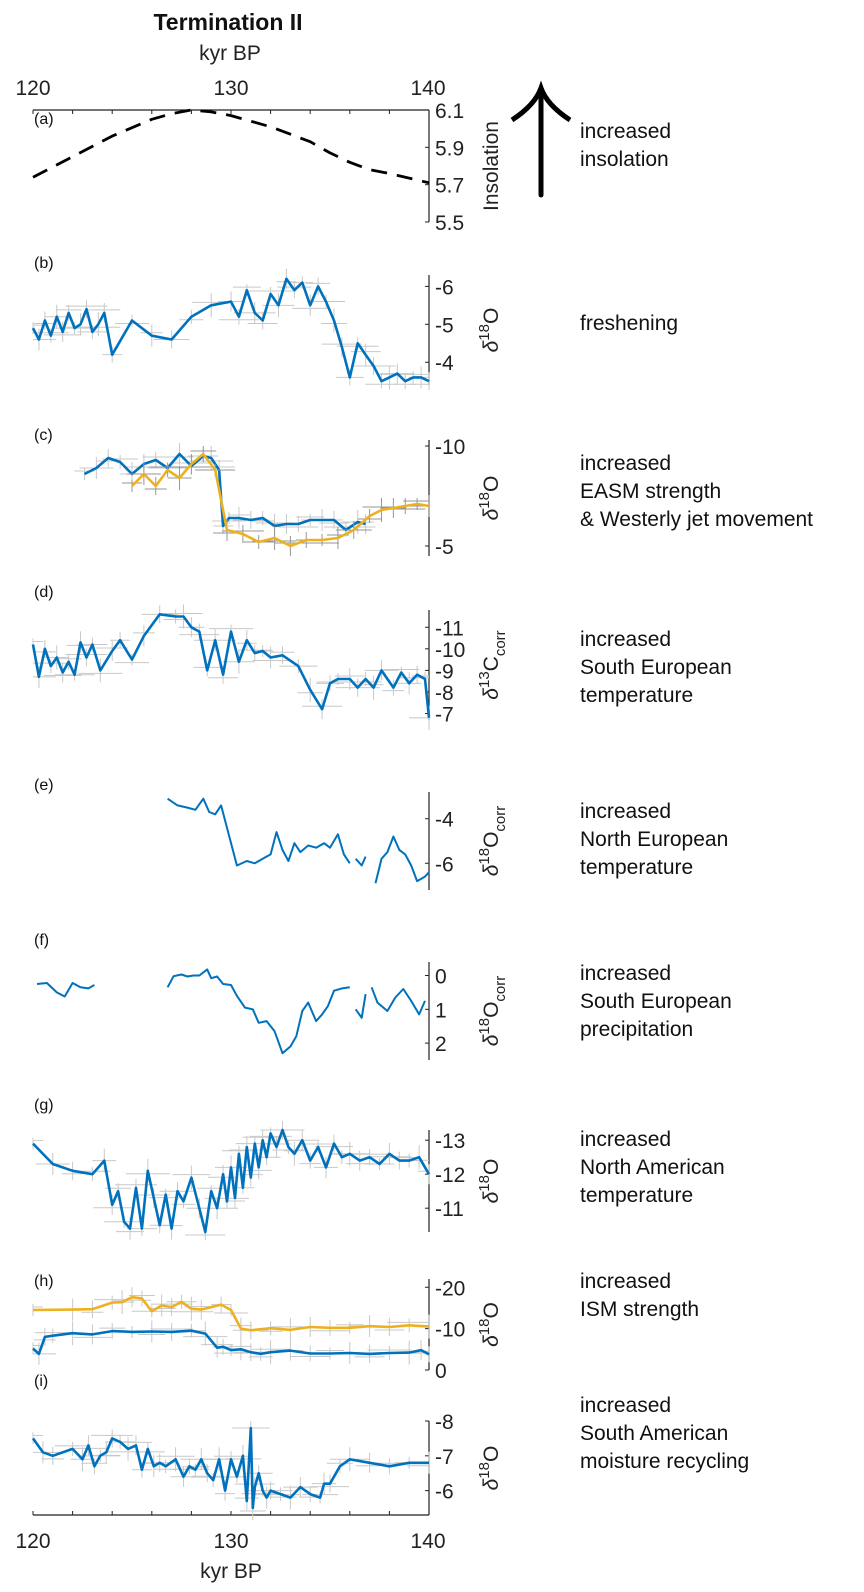 This screenshot has width=864, height=1592. I want to click on y-tick-label: 6.1, so click(449, 111).